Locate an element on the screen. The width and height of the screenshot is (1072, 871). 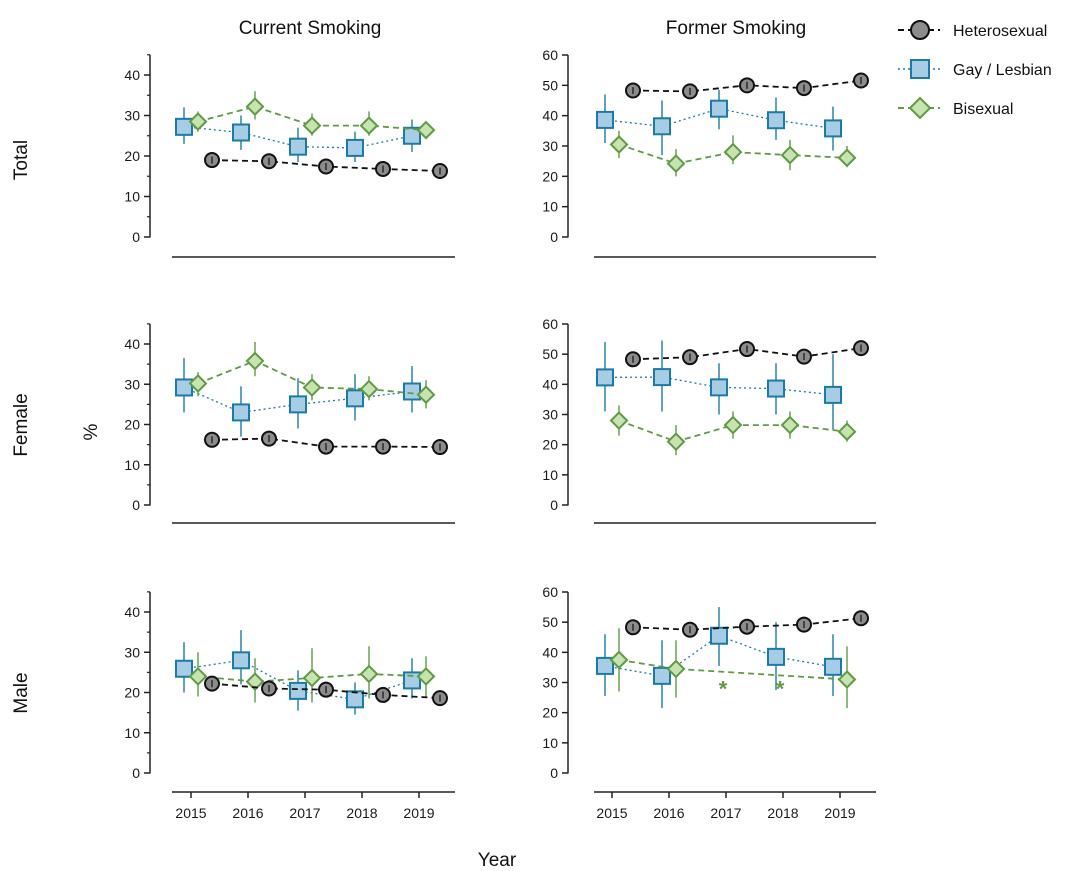
legend-item-gay-lesbian: Gay / Lesbian is located at coordinates (975, 69).